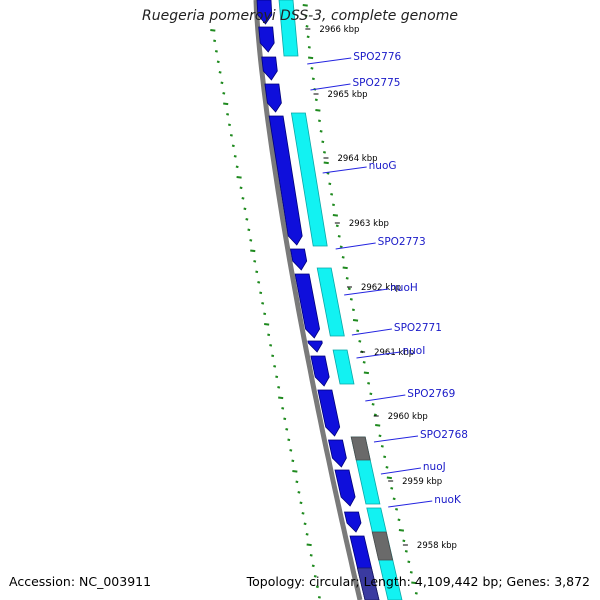 This screenshot has width=600, height=600. What do you see at coordinates (357, 159) in the screenshot?
I see `kbp-tick-label: 2964 kbp` at bounding box center [357, 159].